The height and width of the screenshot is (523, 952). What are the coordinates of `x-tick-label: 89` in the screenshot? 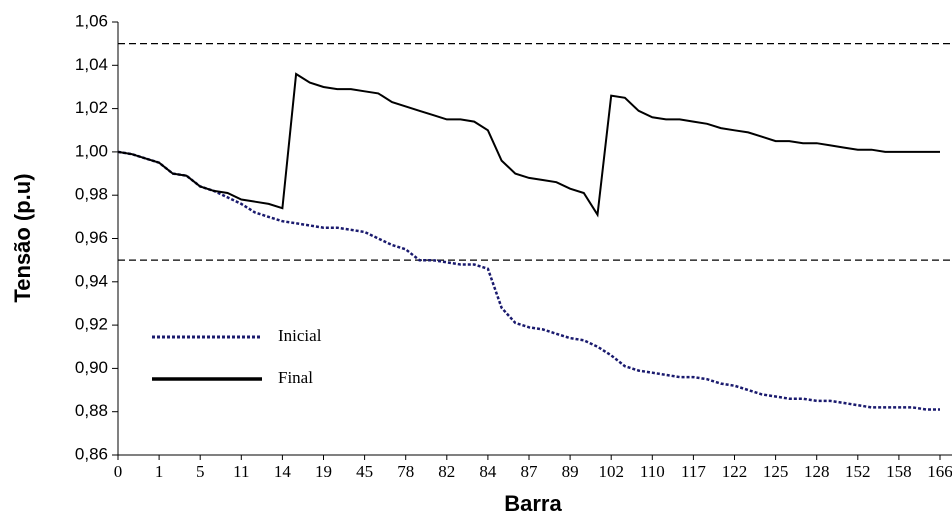 It's located at (570, 471).